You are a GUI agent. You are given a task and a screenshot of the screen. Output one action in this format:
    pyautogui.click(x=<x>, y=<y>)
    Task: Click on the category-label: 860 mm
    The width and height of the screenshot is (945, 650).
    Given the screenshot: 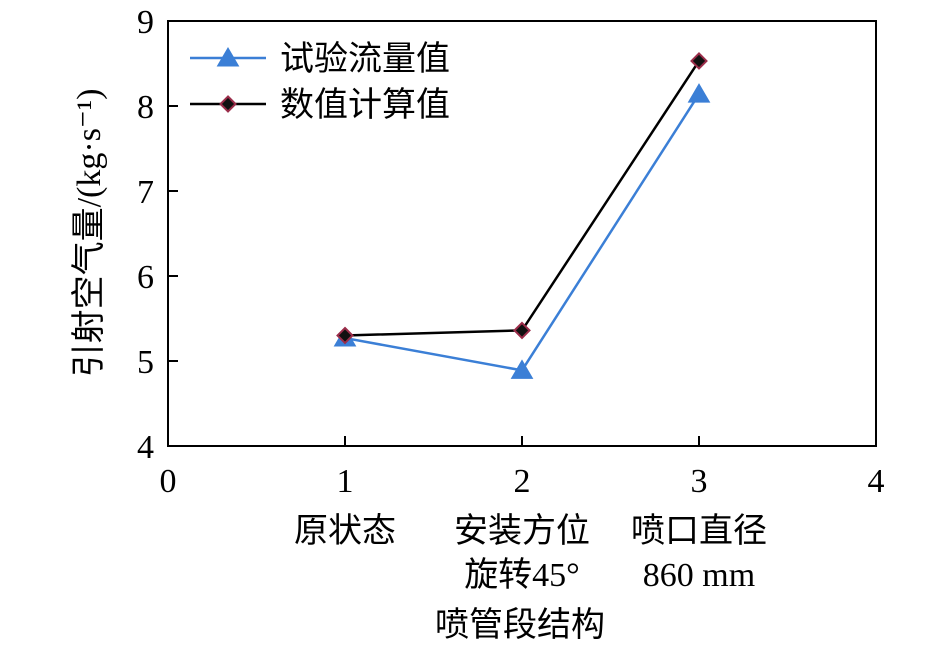 What is the action you would take?
    pyautogui.click(x=699, y=575)
    